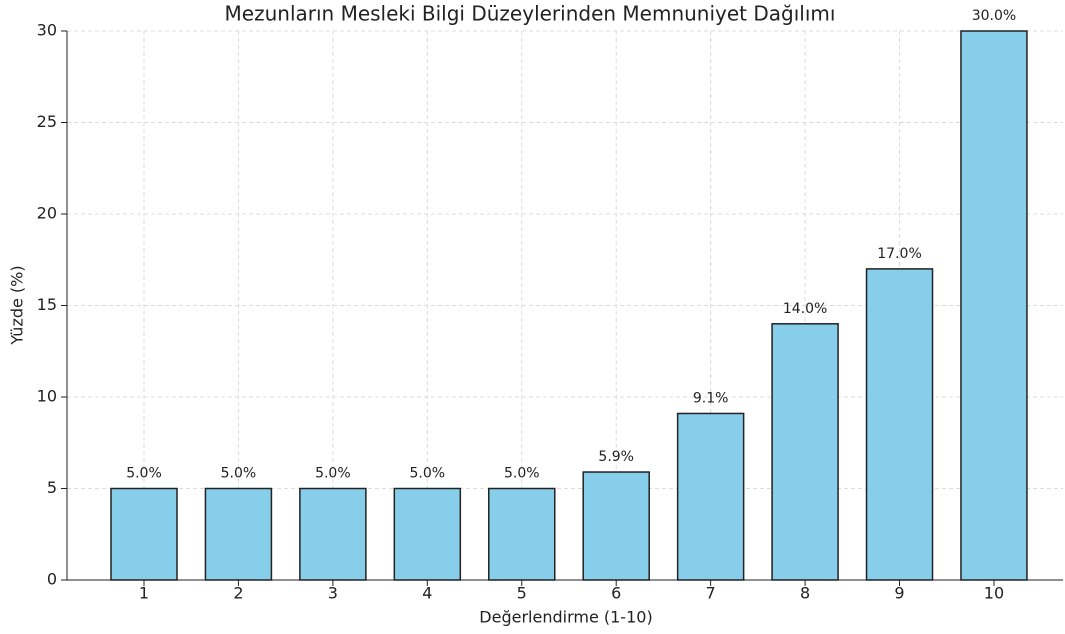  I want to click on x-tick-label: 4, so click(427, 593).